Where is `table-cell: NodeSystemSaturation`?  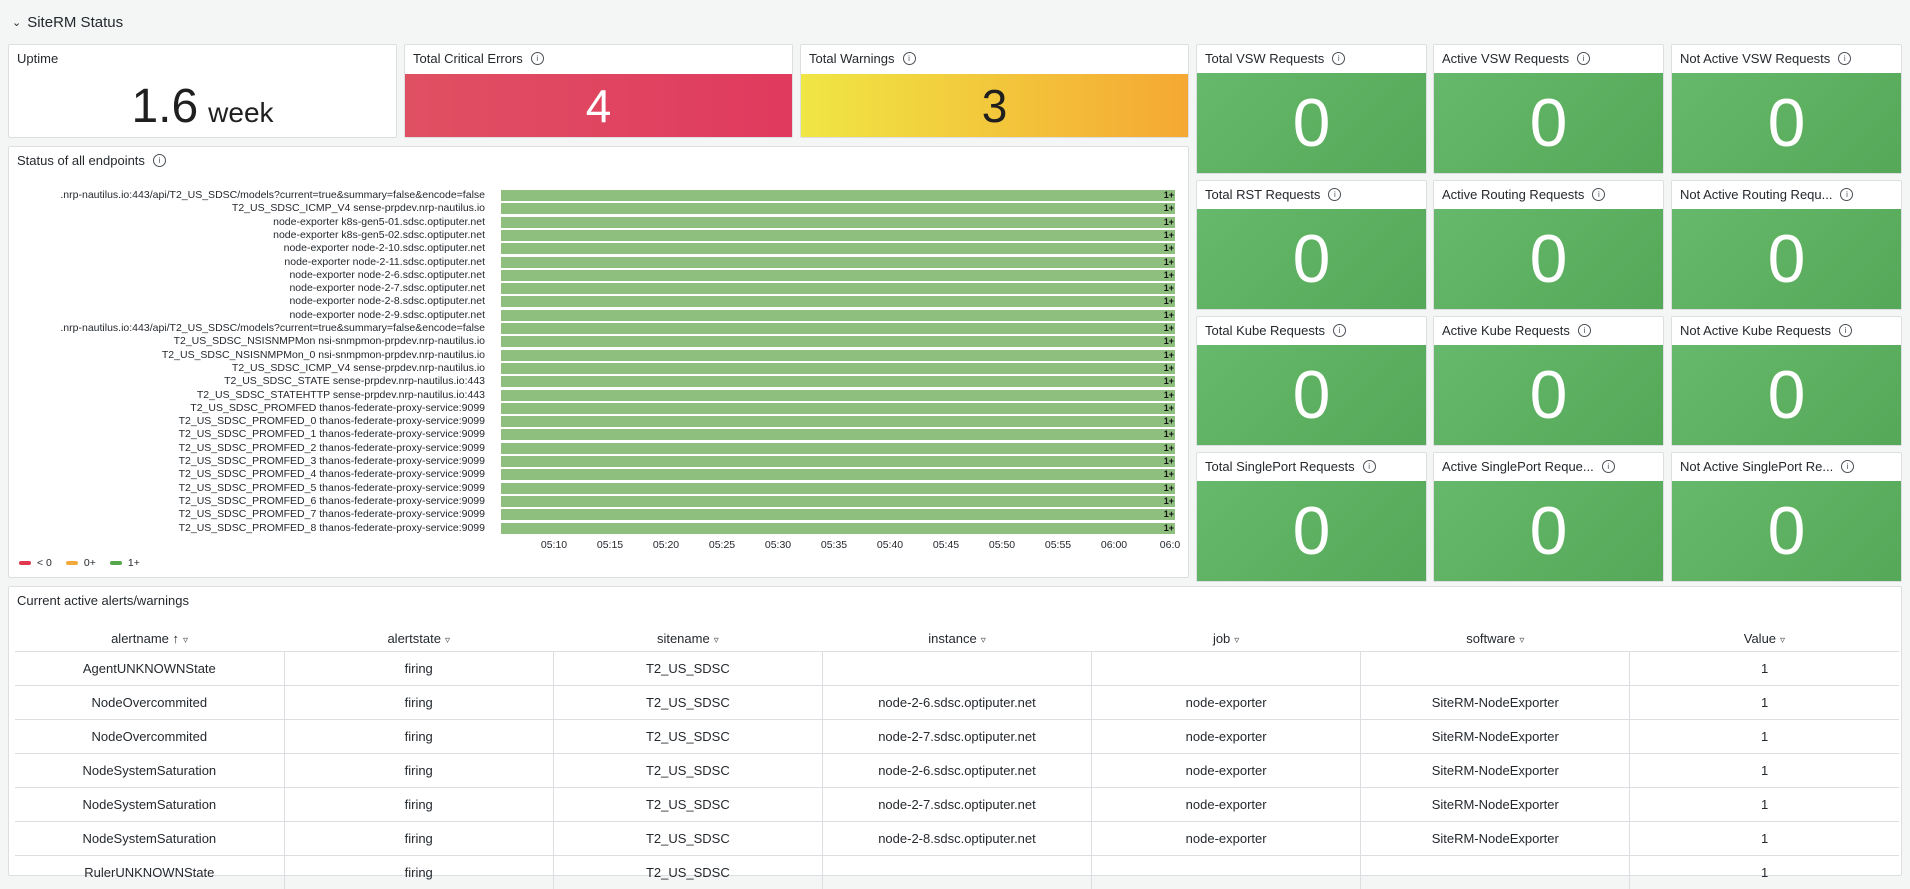 table-cell: NodeSystemSaturation is located at coordinates (149, 771).